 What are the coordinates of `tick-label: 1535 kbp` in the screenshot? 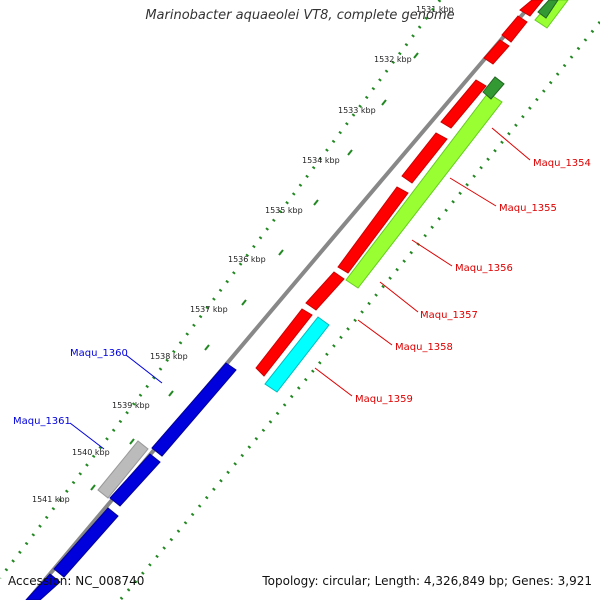 It's located at (284, 210).